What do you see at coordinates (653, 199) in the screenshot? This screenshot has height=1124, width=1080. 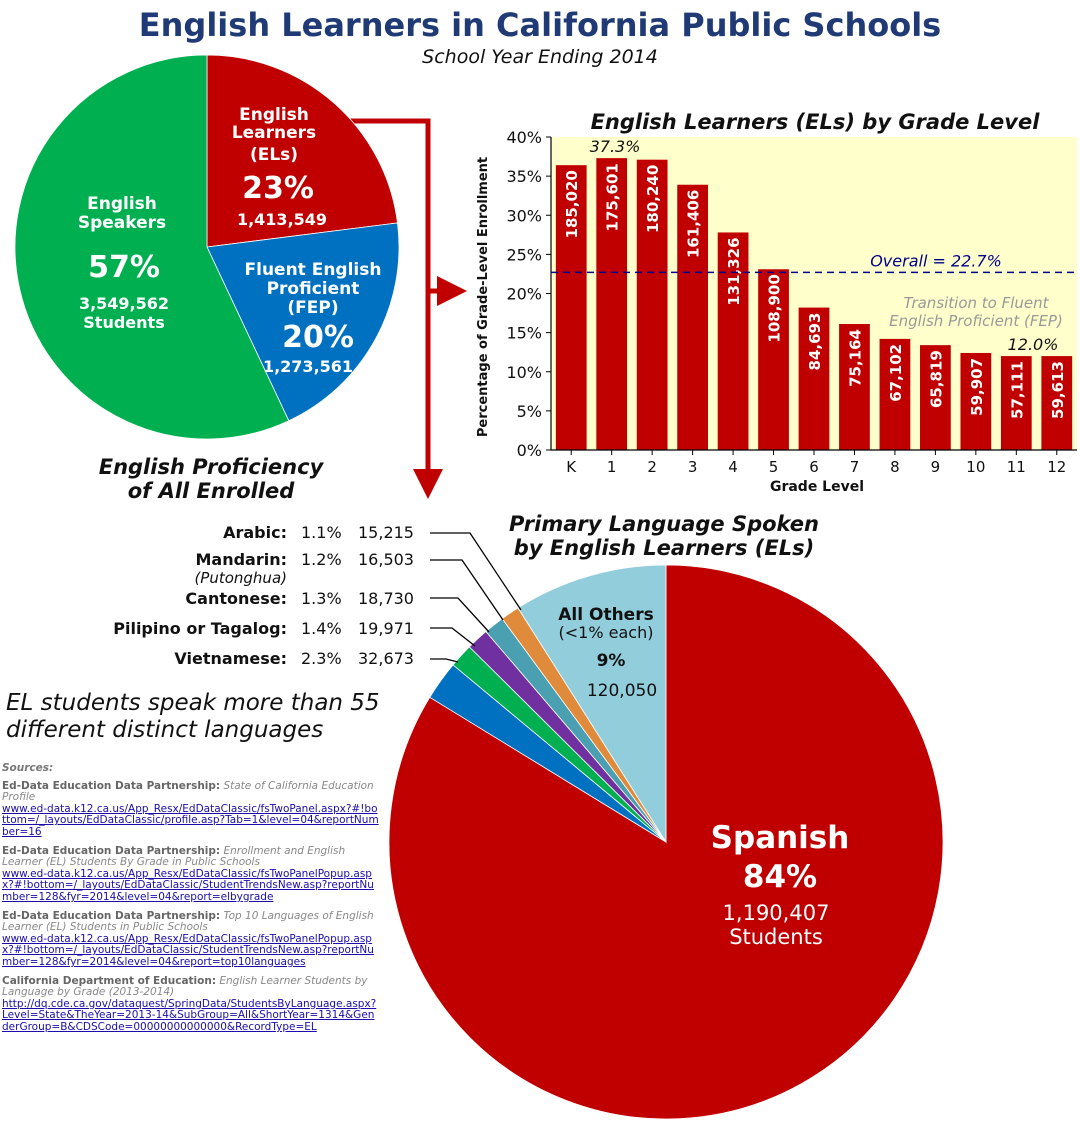 I see `bar-count-label: 180,240` at bounding box center [653, 199].